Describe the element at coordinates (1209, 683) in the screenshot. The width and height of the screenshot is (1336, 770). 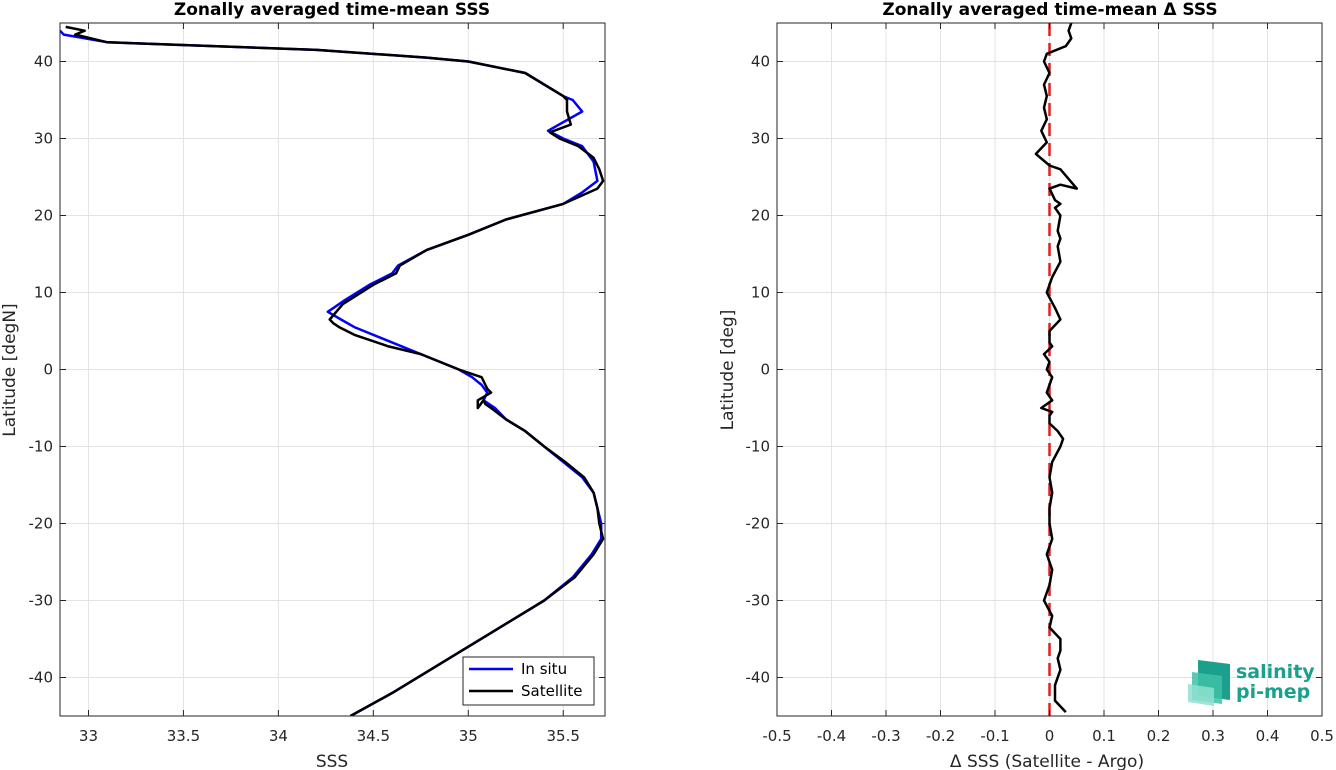
I see `wave-logo-icon` at that location.